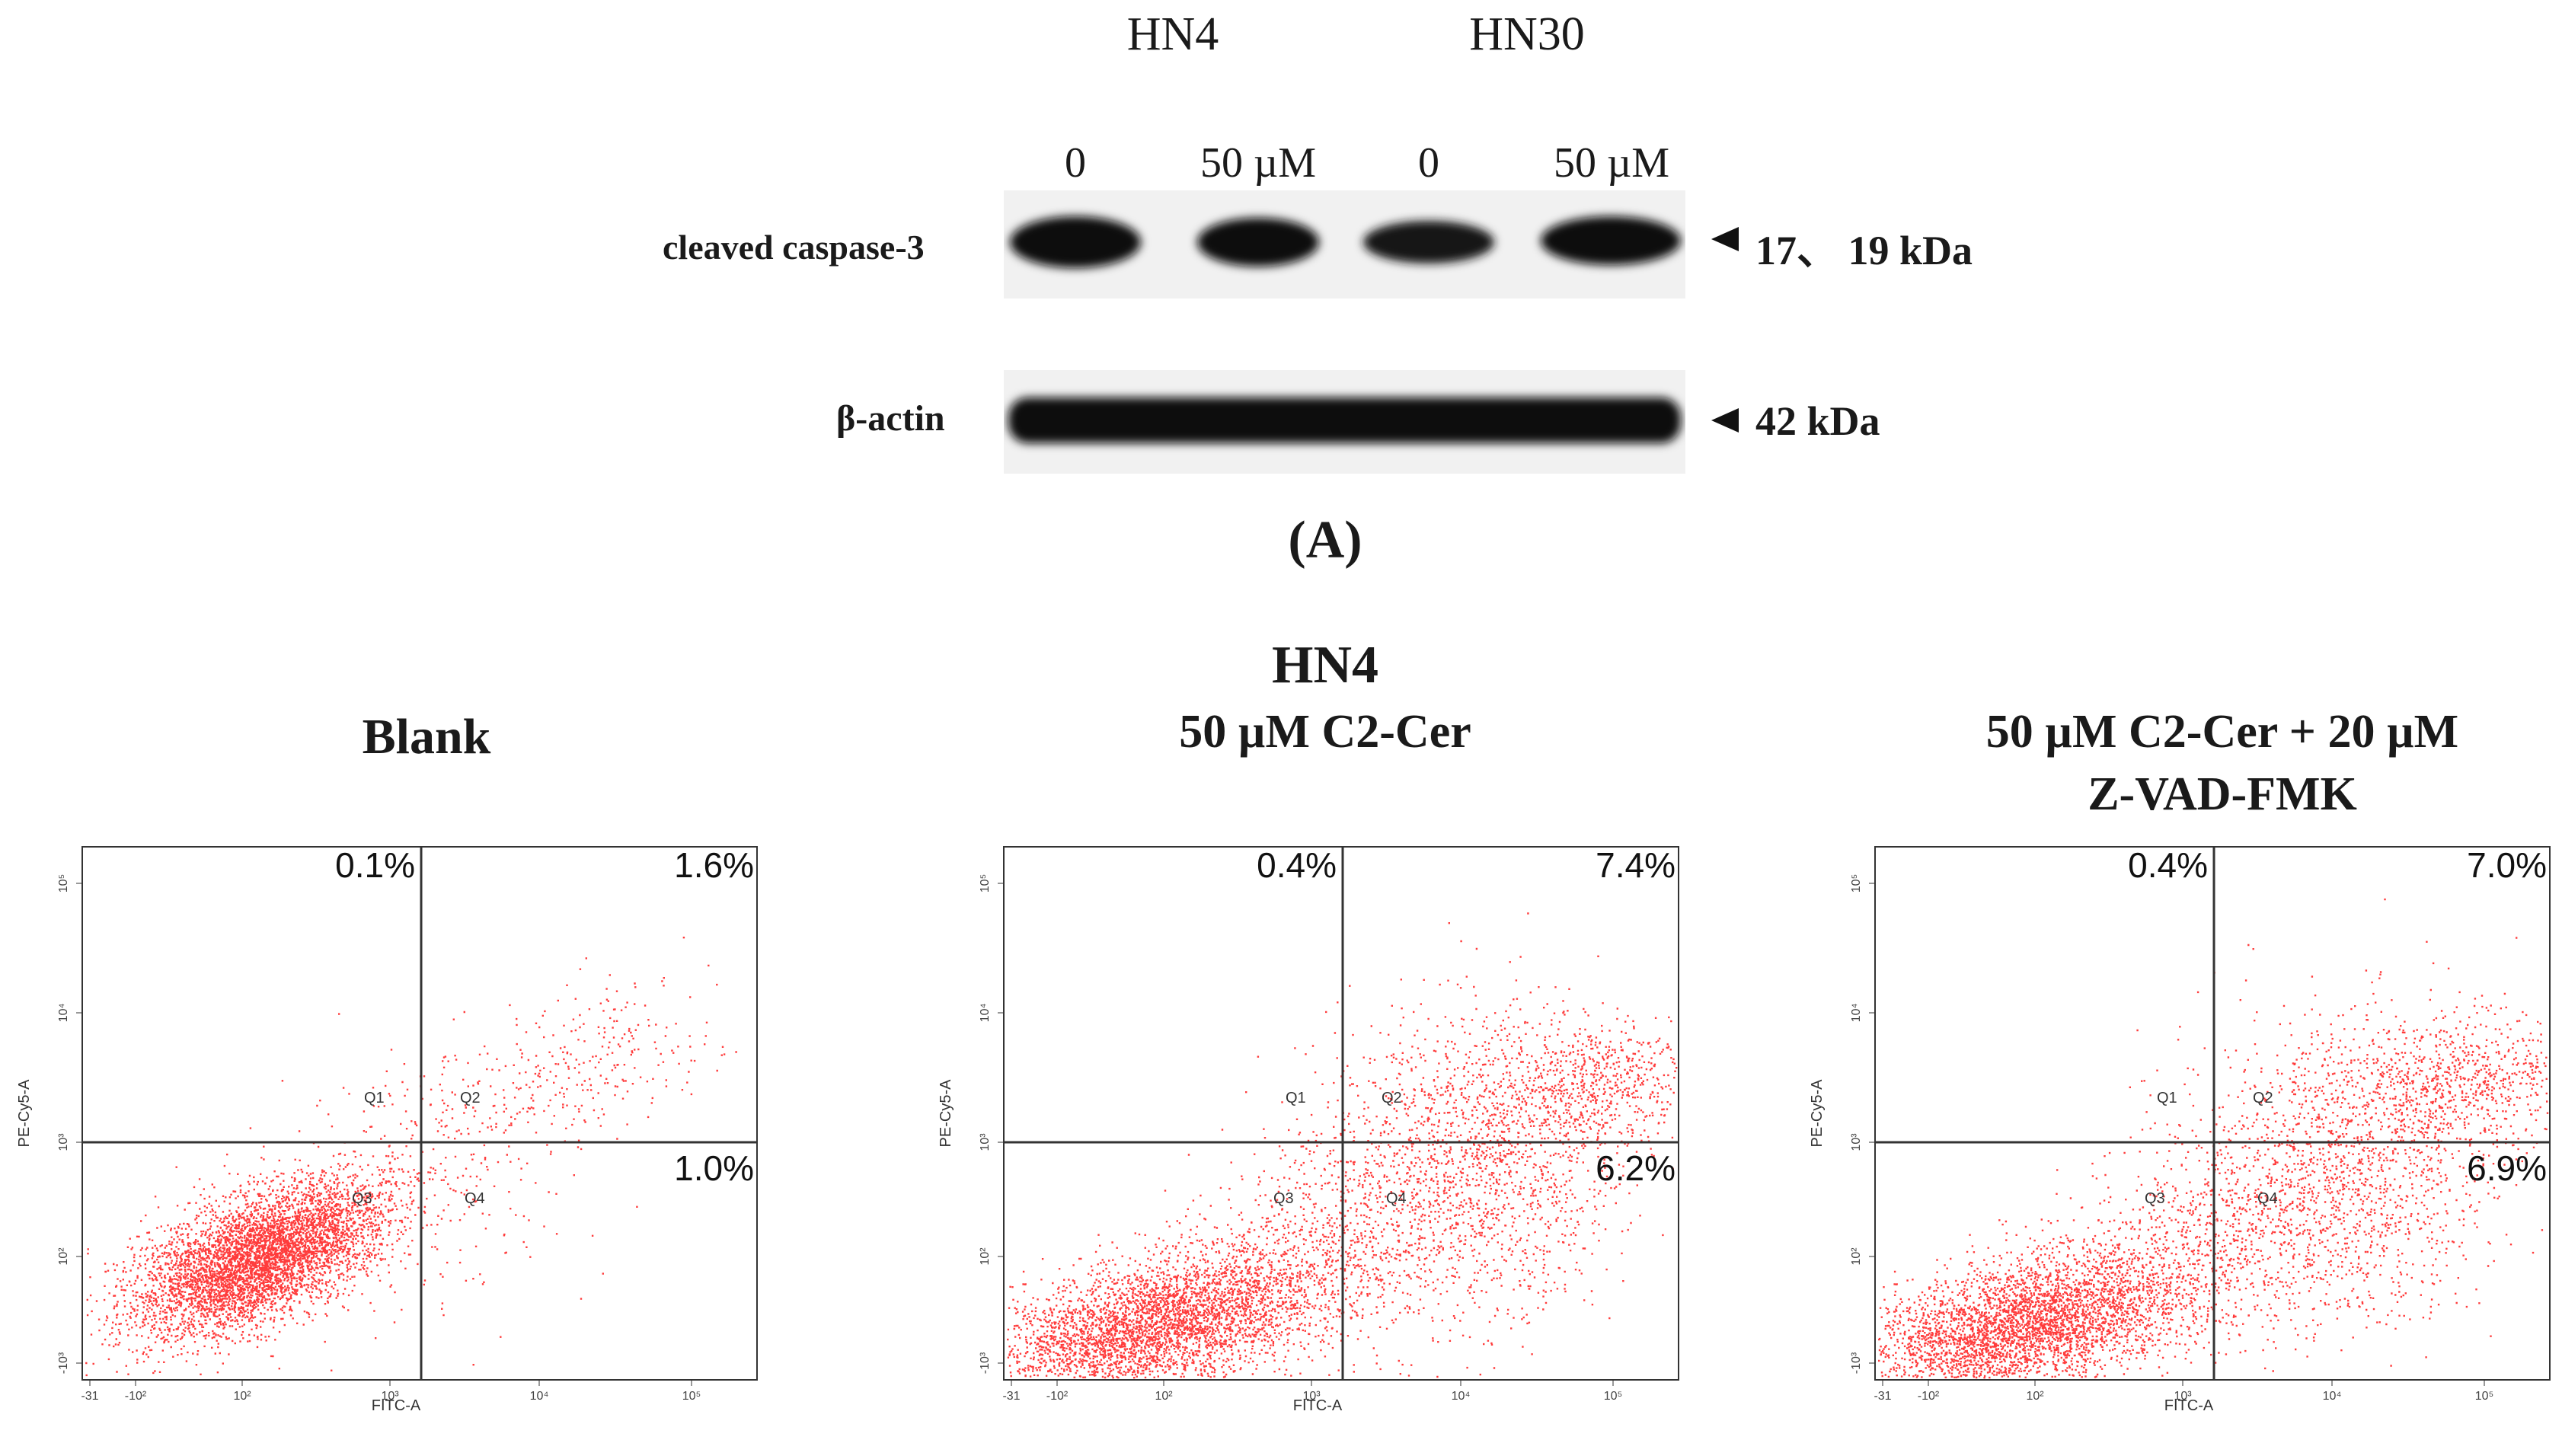 The height and width of the screenshot is (1456, 2562). What do you see at coordinates (794, 248) in the screenshot?
I see `protein-label-caspase3: cleaved caspase-3` at bounding box center [794, 248].